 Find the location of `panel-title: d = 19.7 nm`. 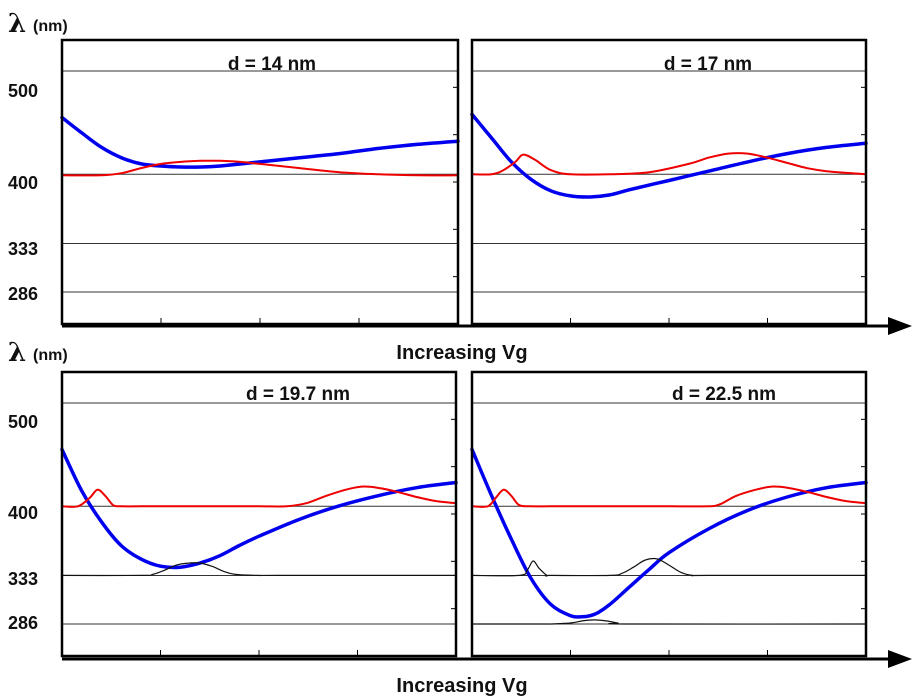

panel-title: d = 19.7 nm is located at coordinates (298, 394).